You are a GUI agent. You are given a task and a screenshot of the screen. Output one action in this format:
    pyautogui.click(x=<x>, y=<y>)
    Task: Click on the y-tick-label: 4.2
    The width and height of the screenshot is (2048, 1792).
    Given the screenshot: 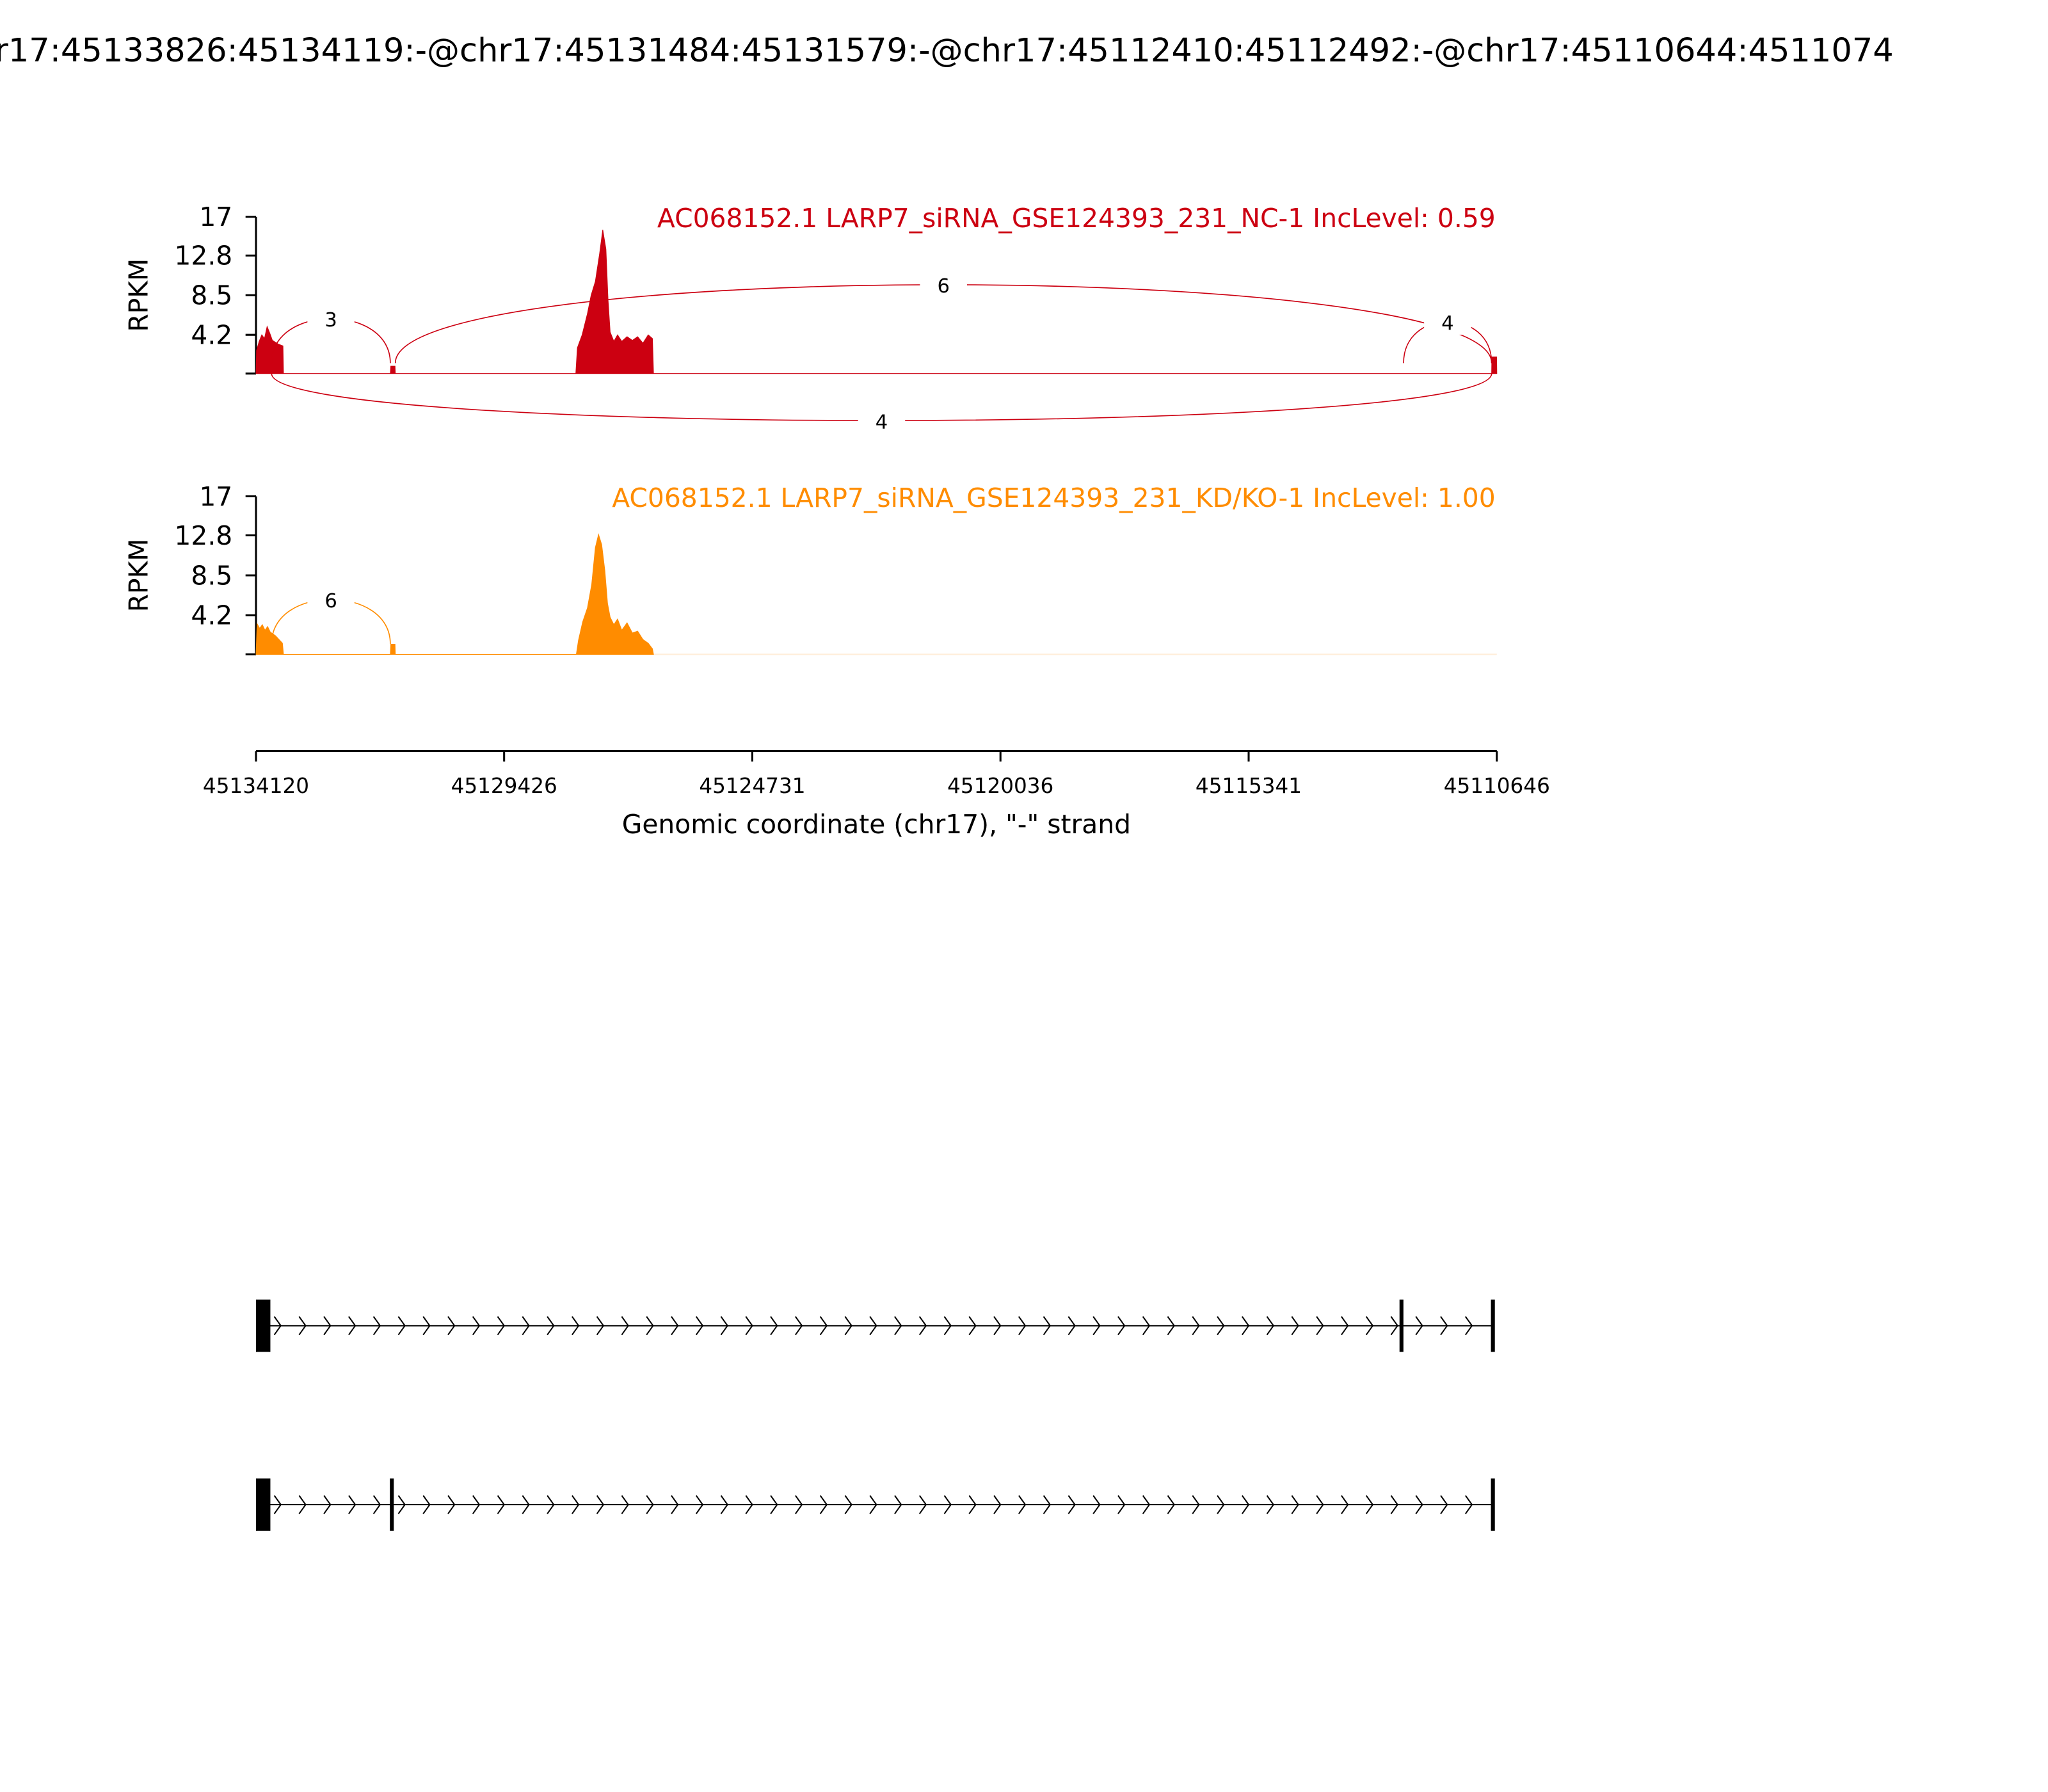 What is the action you would take?
    pyautogui.click(x=211, y=615)
    